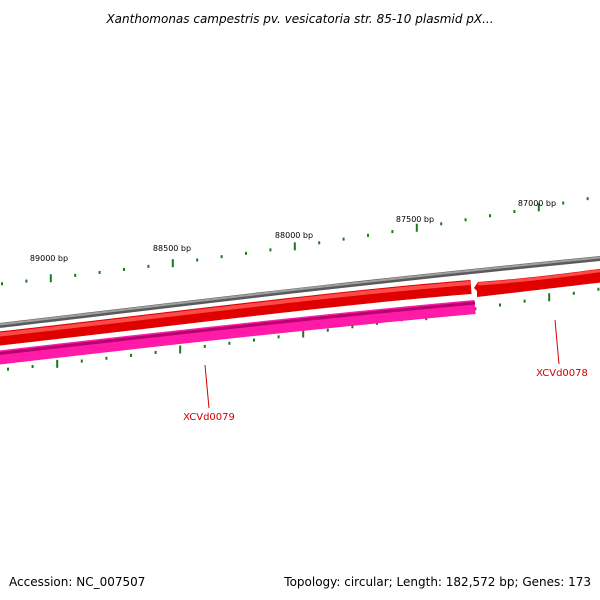  What do you see at coordinates (557, 342) in the screenshot?
I see `gene-leader-XCVd0078` at bounding box center [557, 342].